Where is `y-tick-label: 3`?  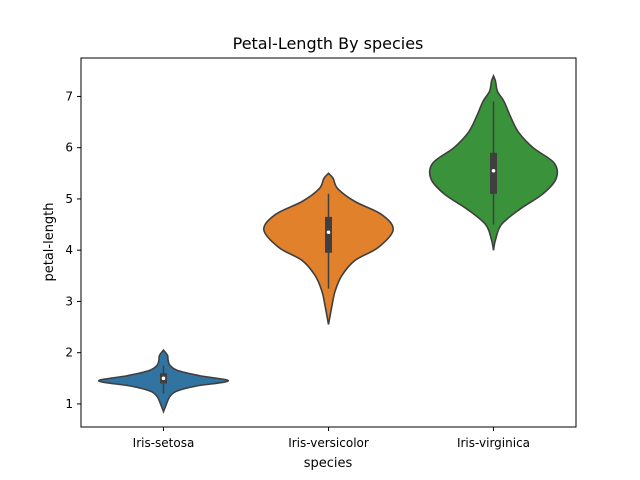
y-tick-label: 3 is located at coordinates (69, 301).